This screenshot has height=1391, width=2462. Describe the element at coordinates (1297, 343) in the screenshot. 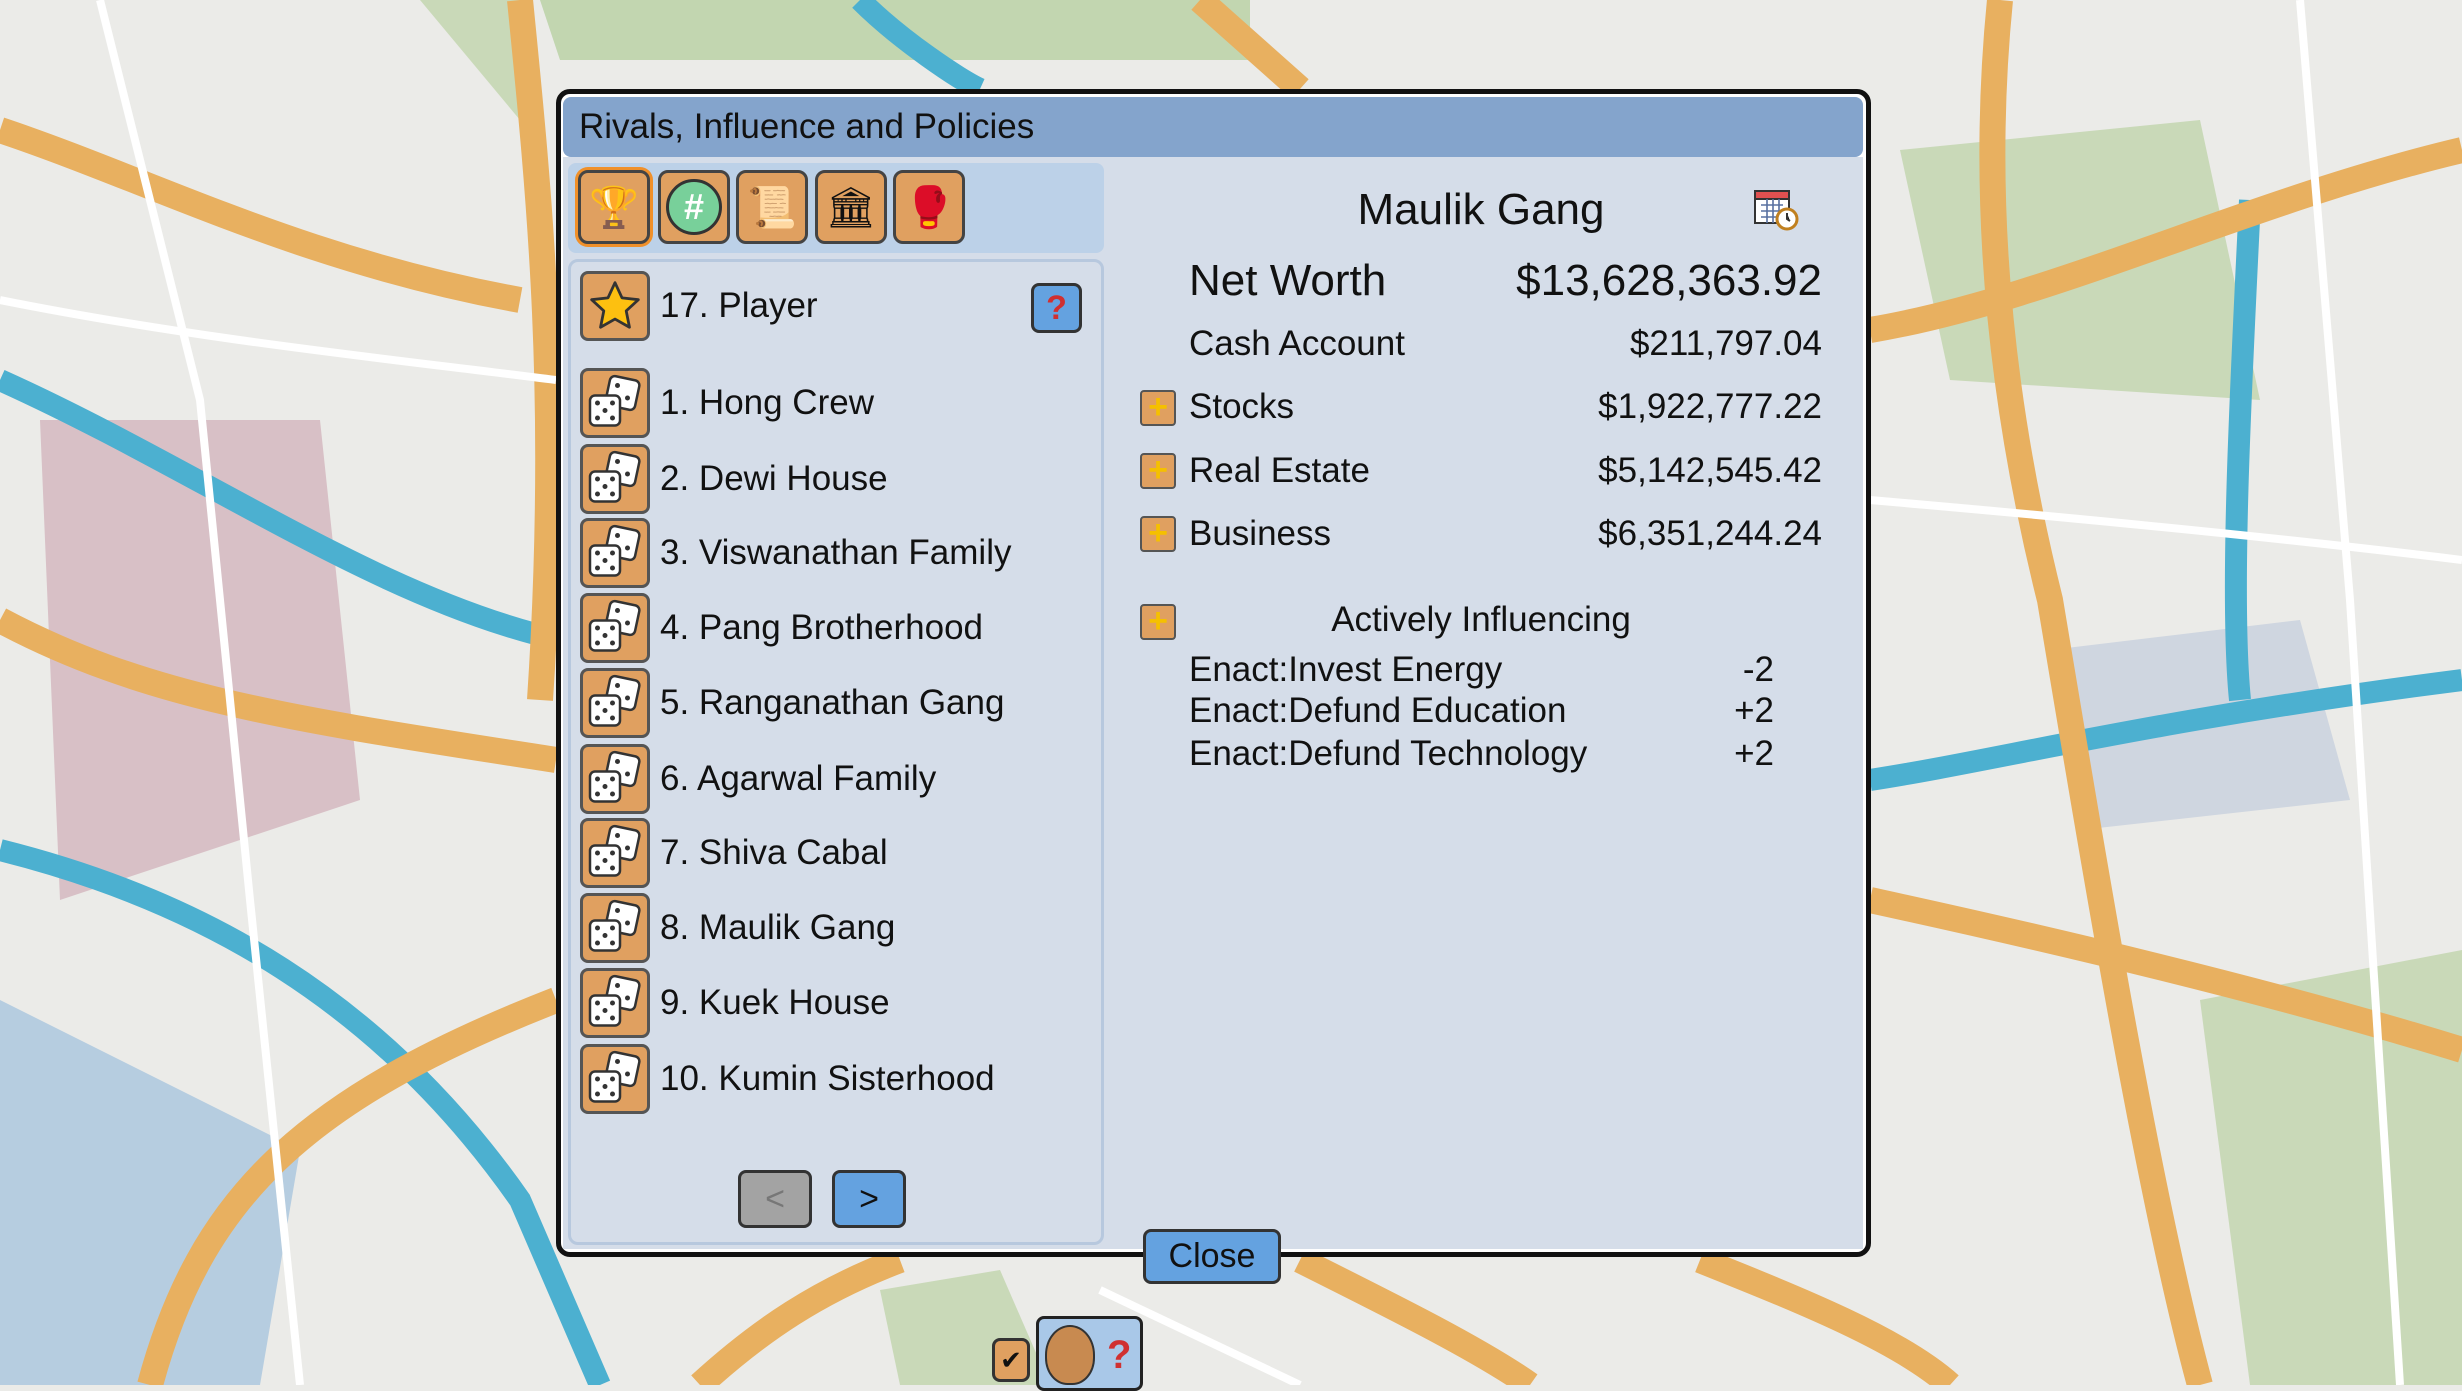

I see `cash-label: Cash Account` at that location.